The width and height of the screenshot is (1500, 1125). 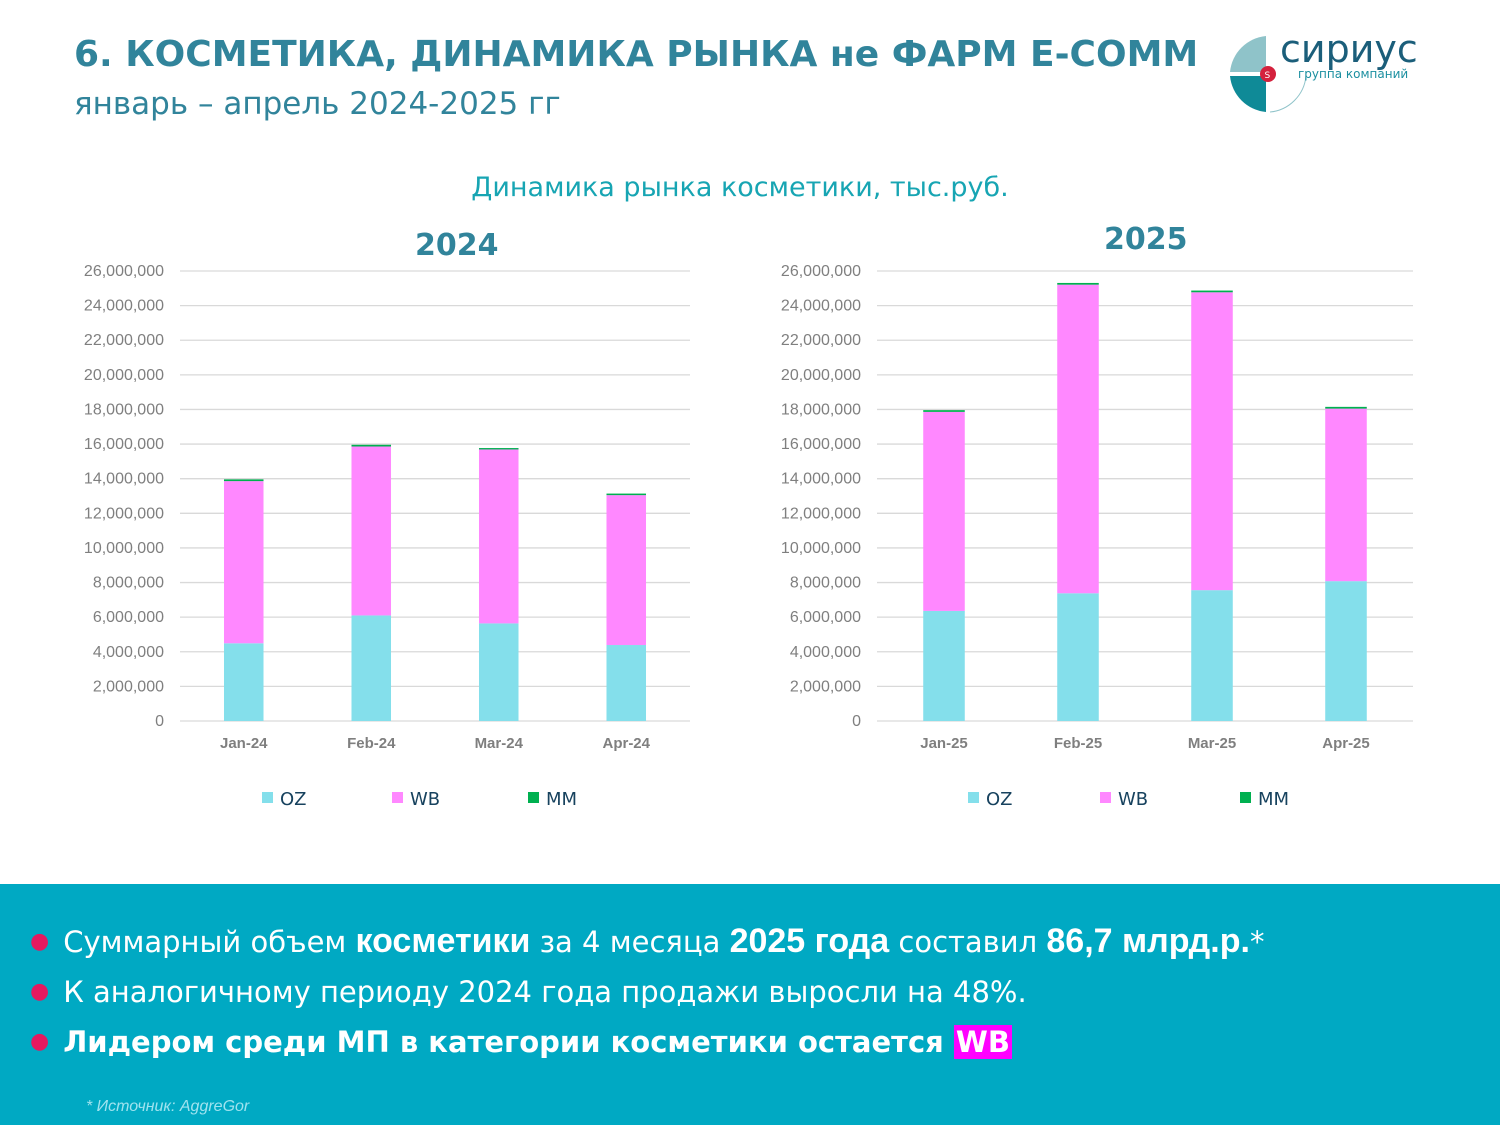 I want to click on section-title: Динамика рынка косметики, тыс.руб., so click(x=750, y=187).